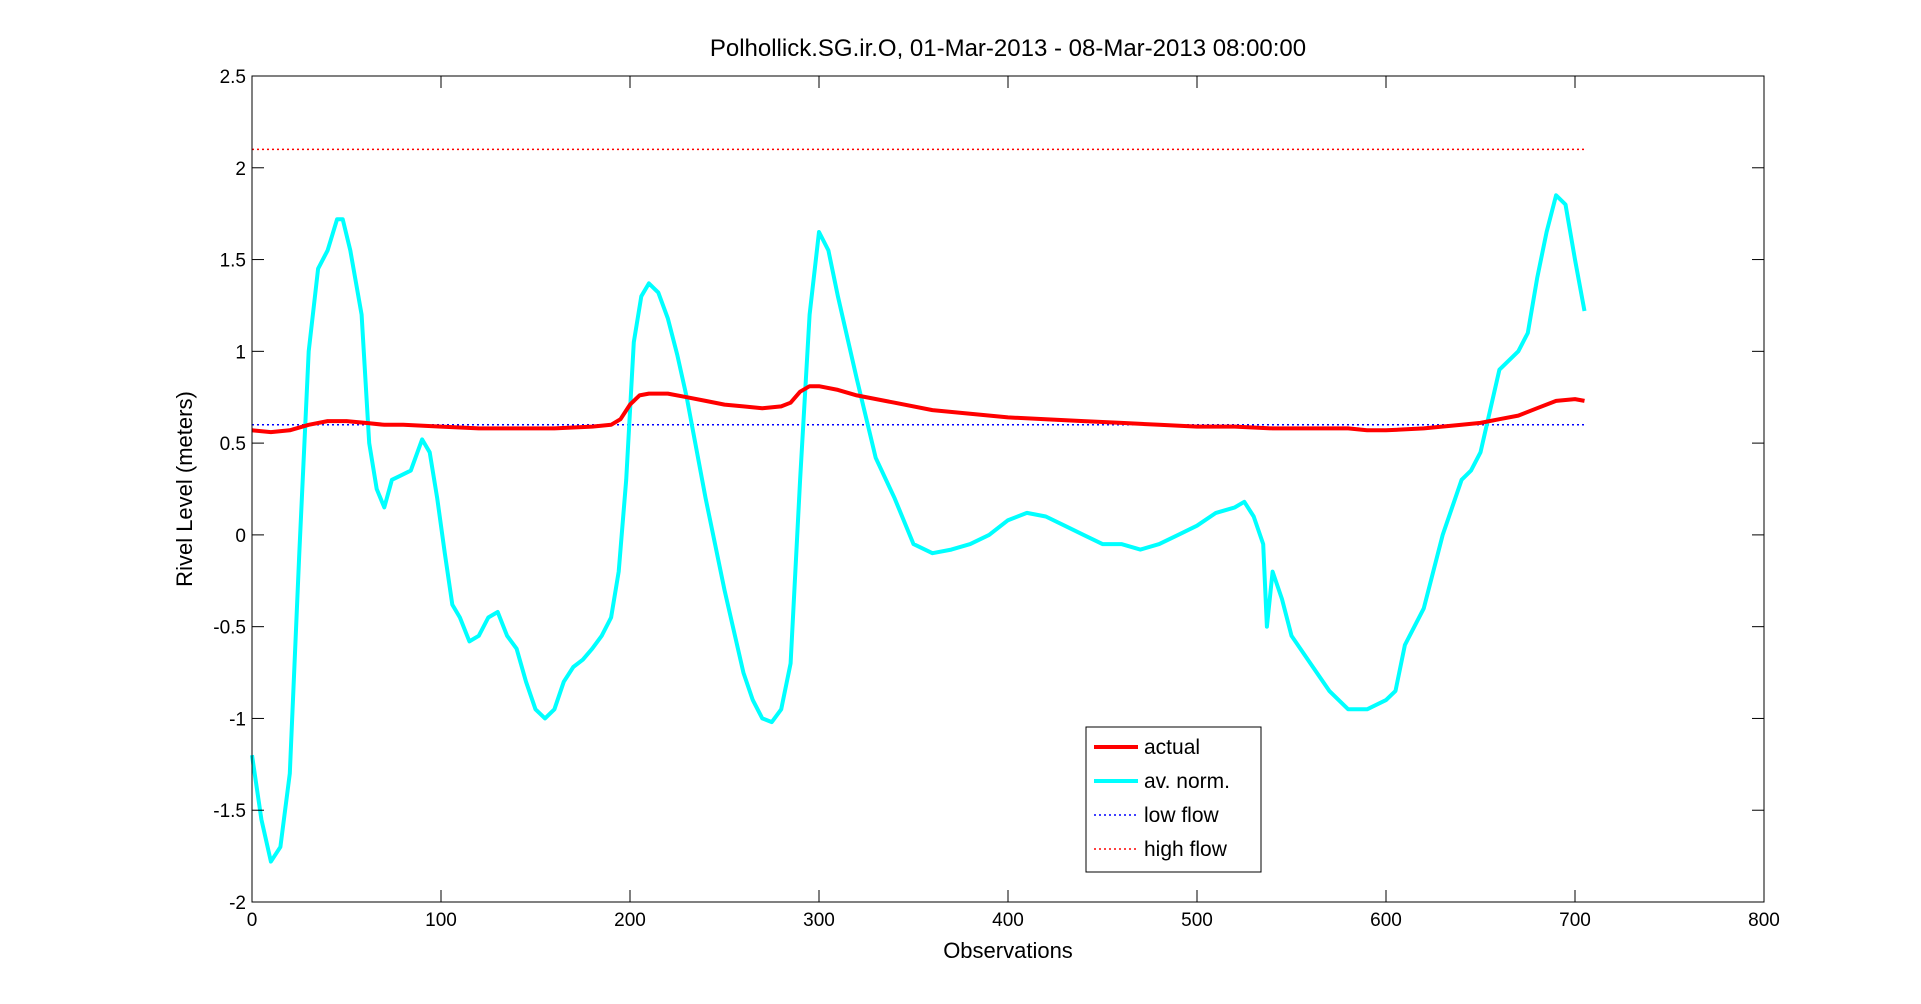 The height and width of the screenshot is (1004, 1921). Describe the element at coordinates (240, 536) in the screenshot. I see `y-tick-label: 0` at that location.